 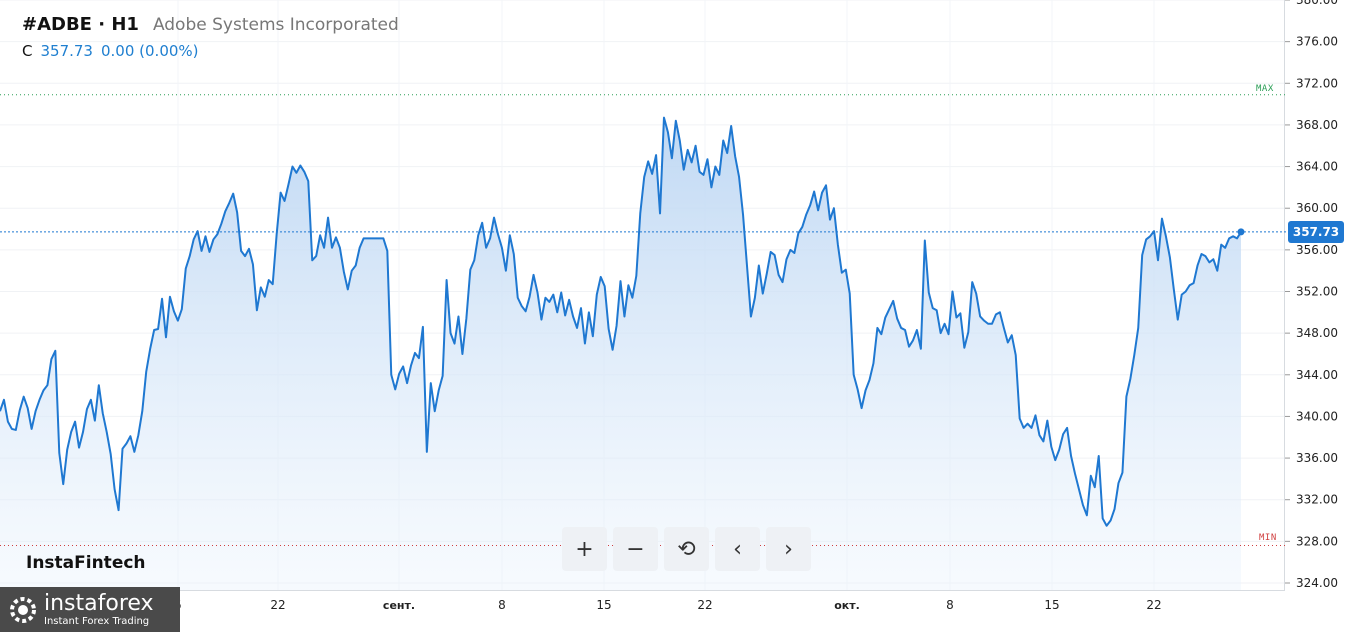 I want to click on zoom-out-button: −, so click(x=635, y=549).